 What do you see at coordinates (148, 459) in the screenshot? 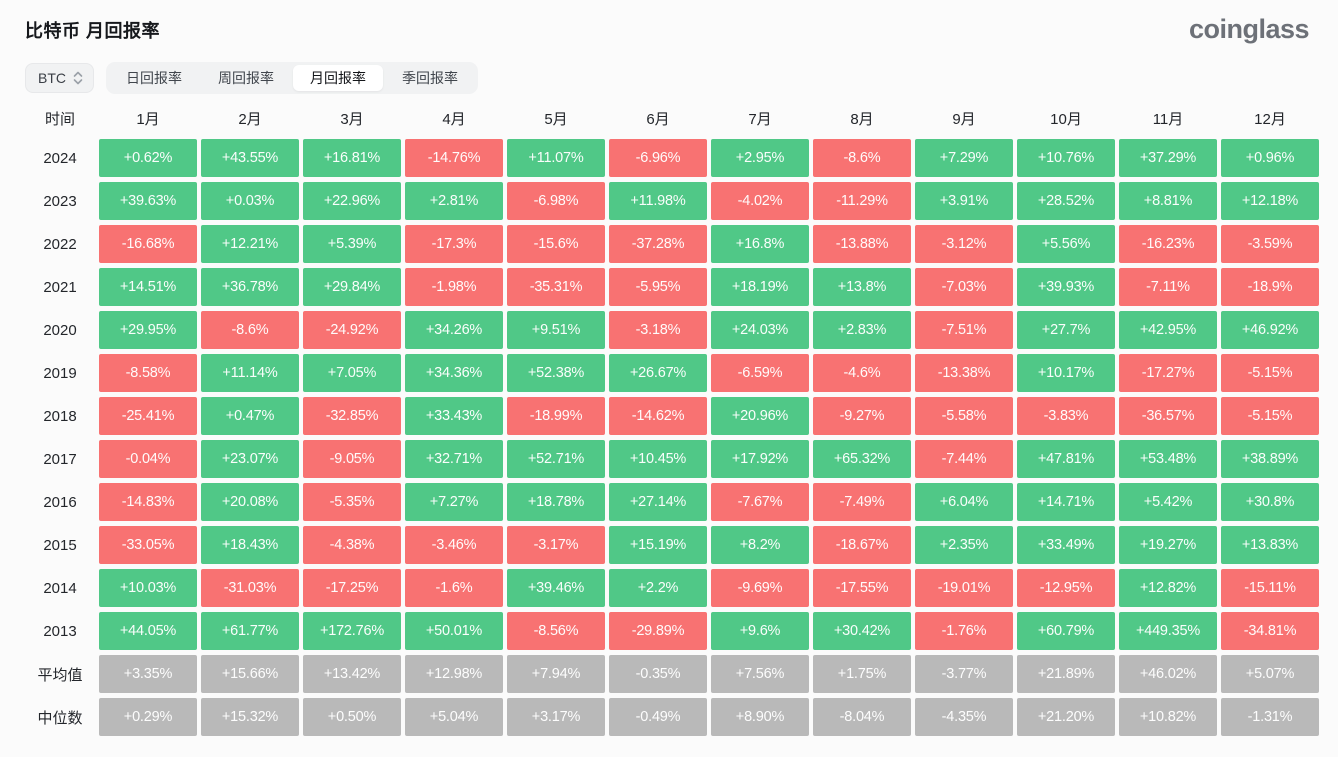
I see `return-cell: -0.04%` at bounding box center [148, 459].